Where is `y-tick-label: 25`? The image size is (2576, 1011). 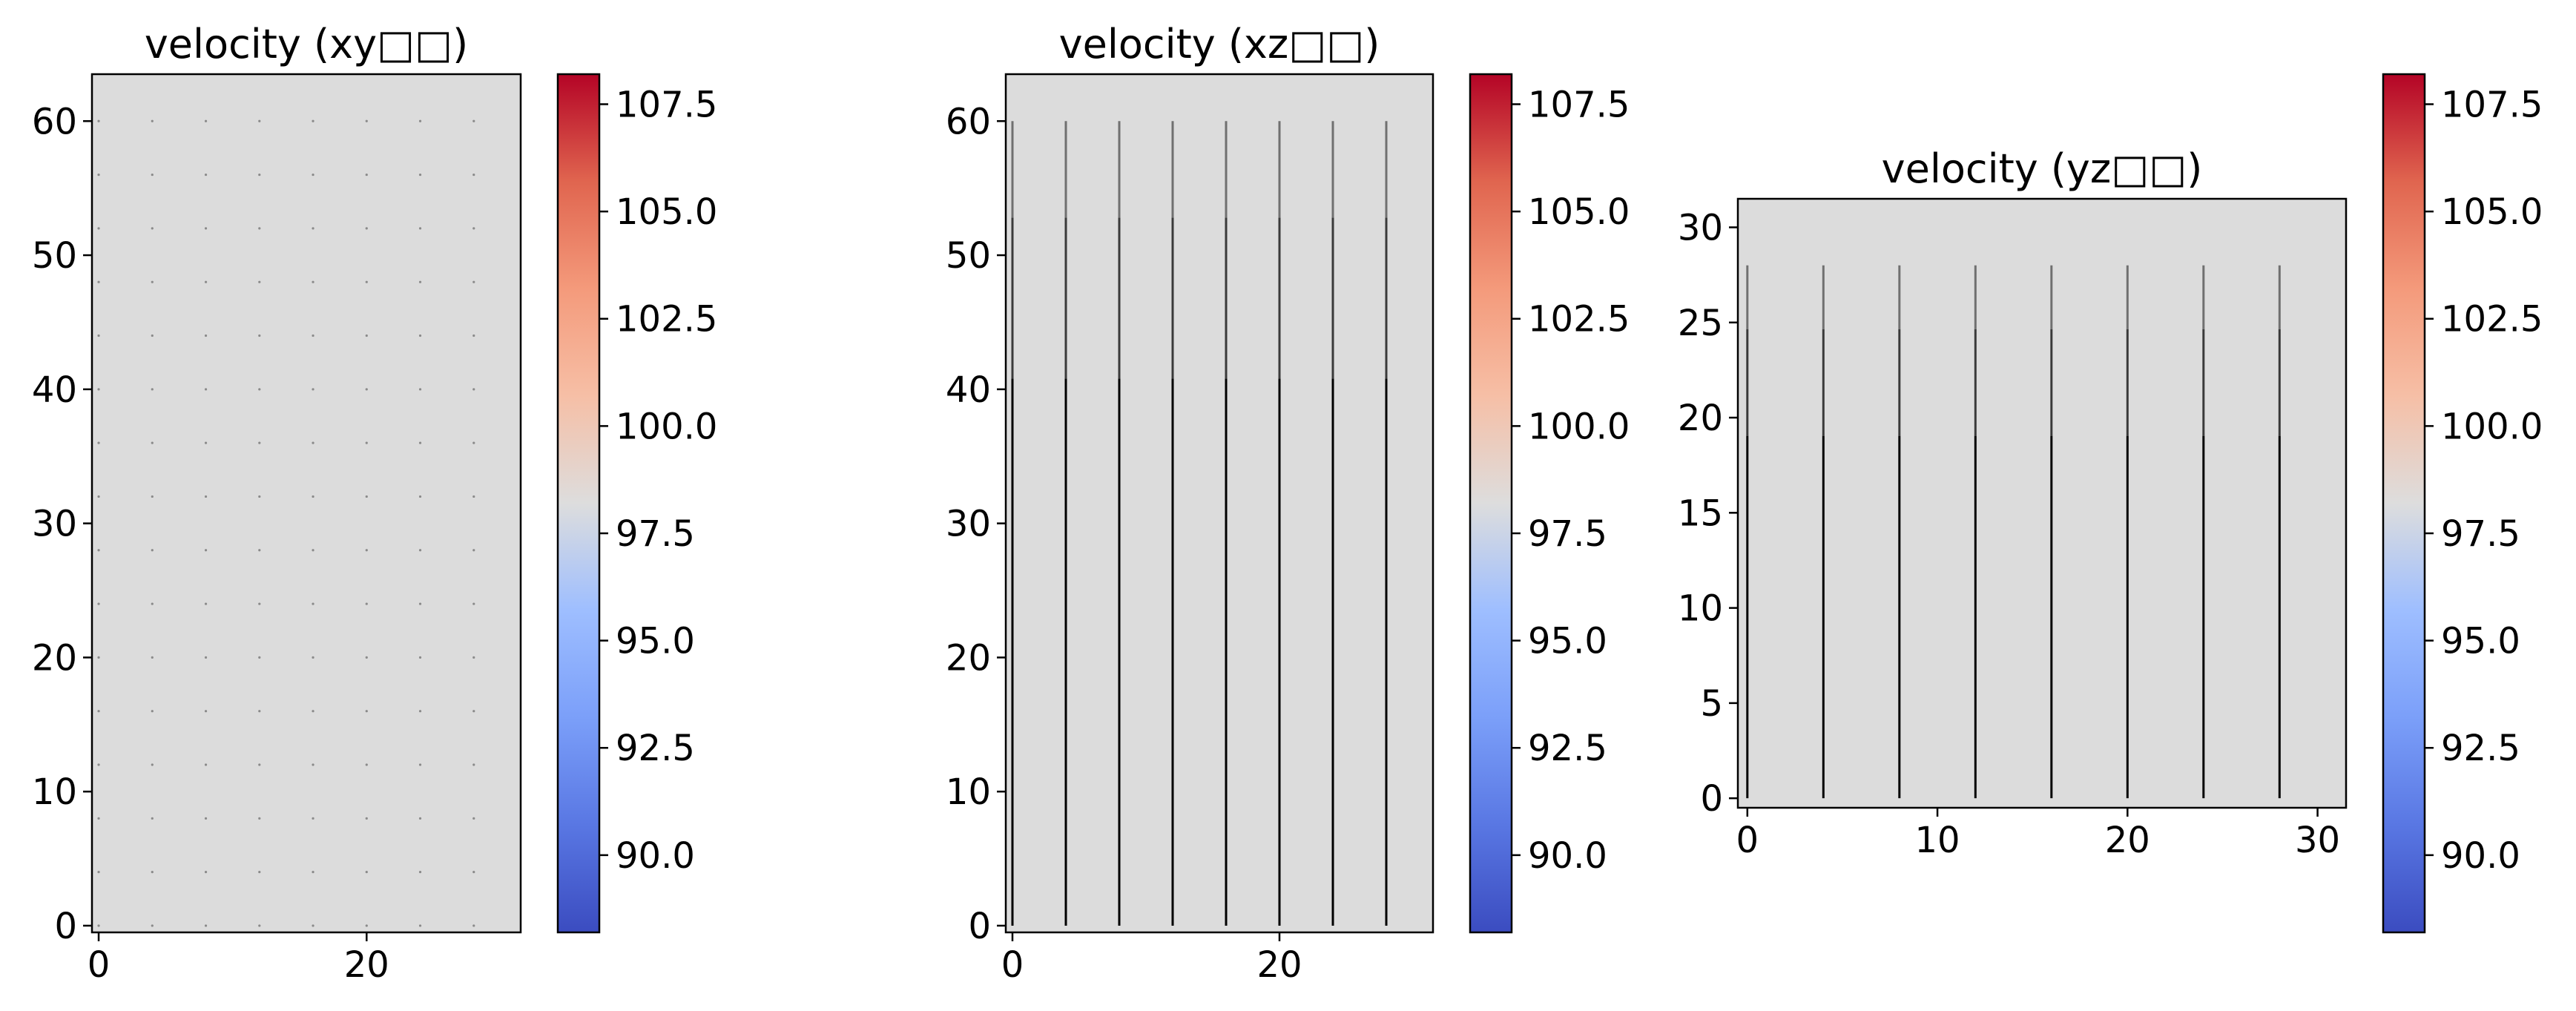
y-tick-label: 25 is located at coordinates (1701, 323).